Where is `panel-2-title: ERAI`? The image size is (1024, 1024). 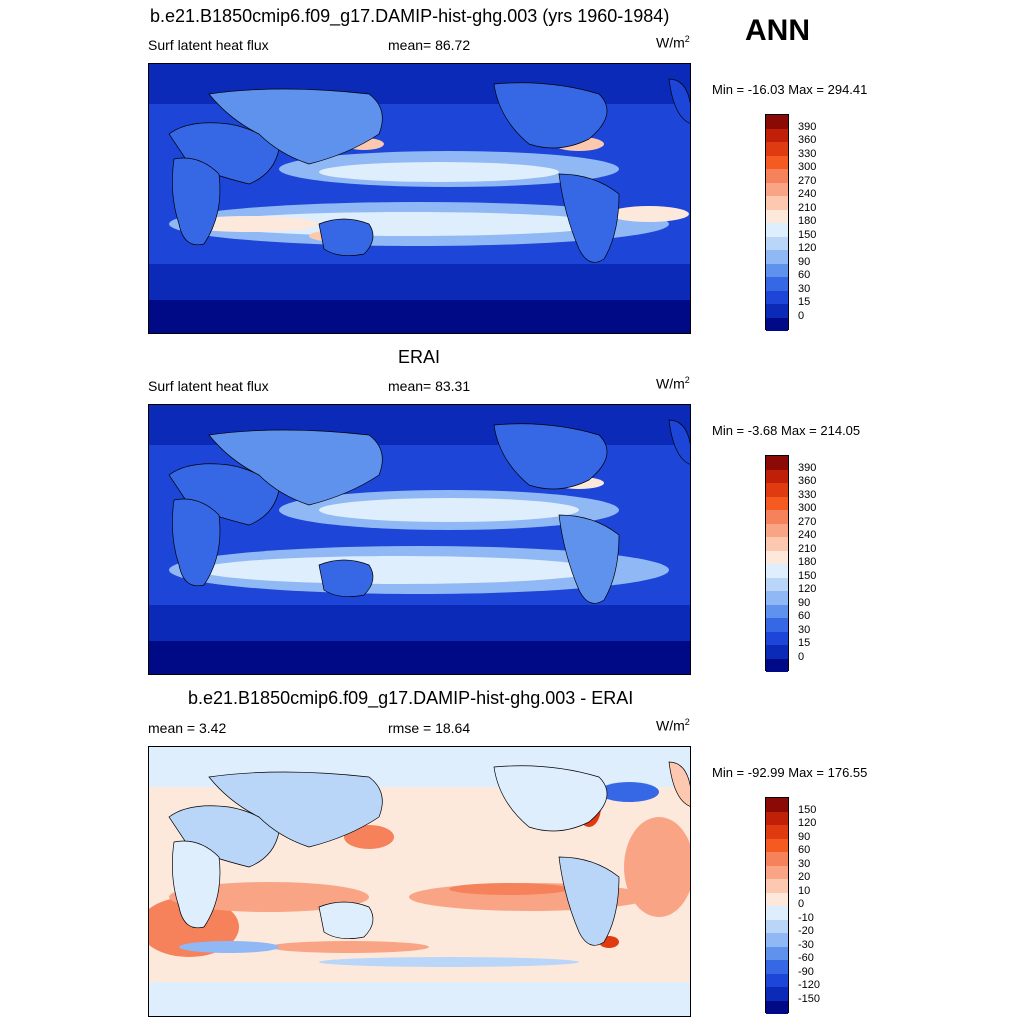
panel-2-title: ERAI is located at coordinates (419, 357).